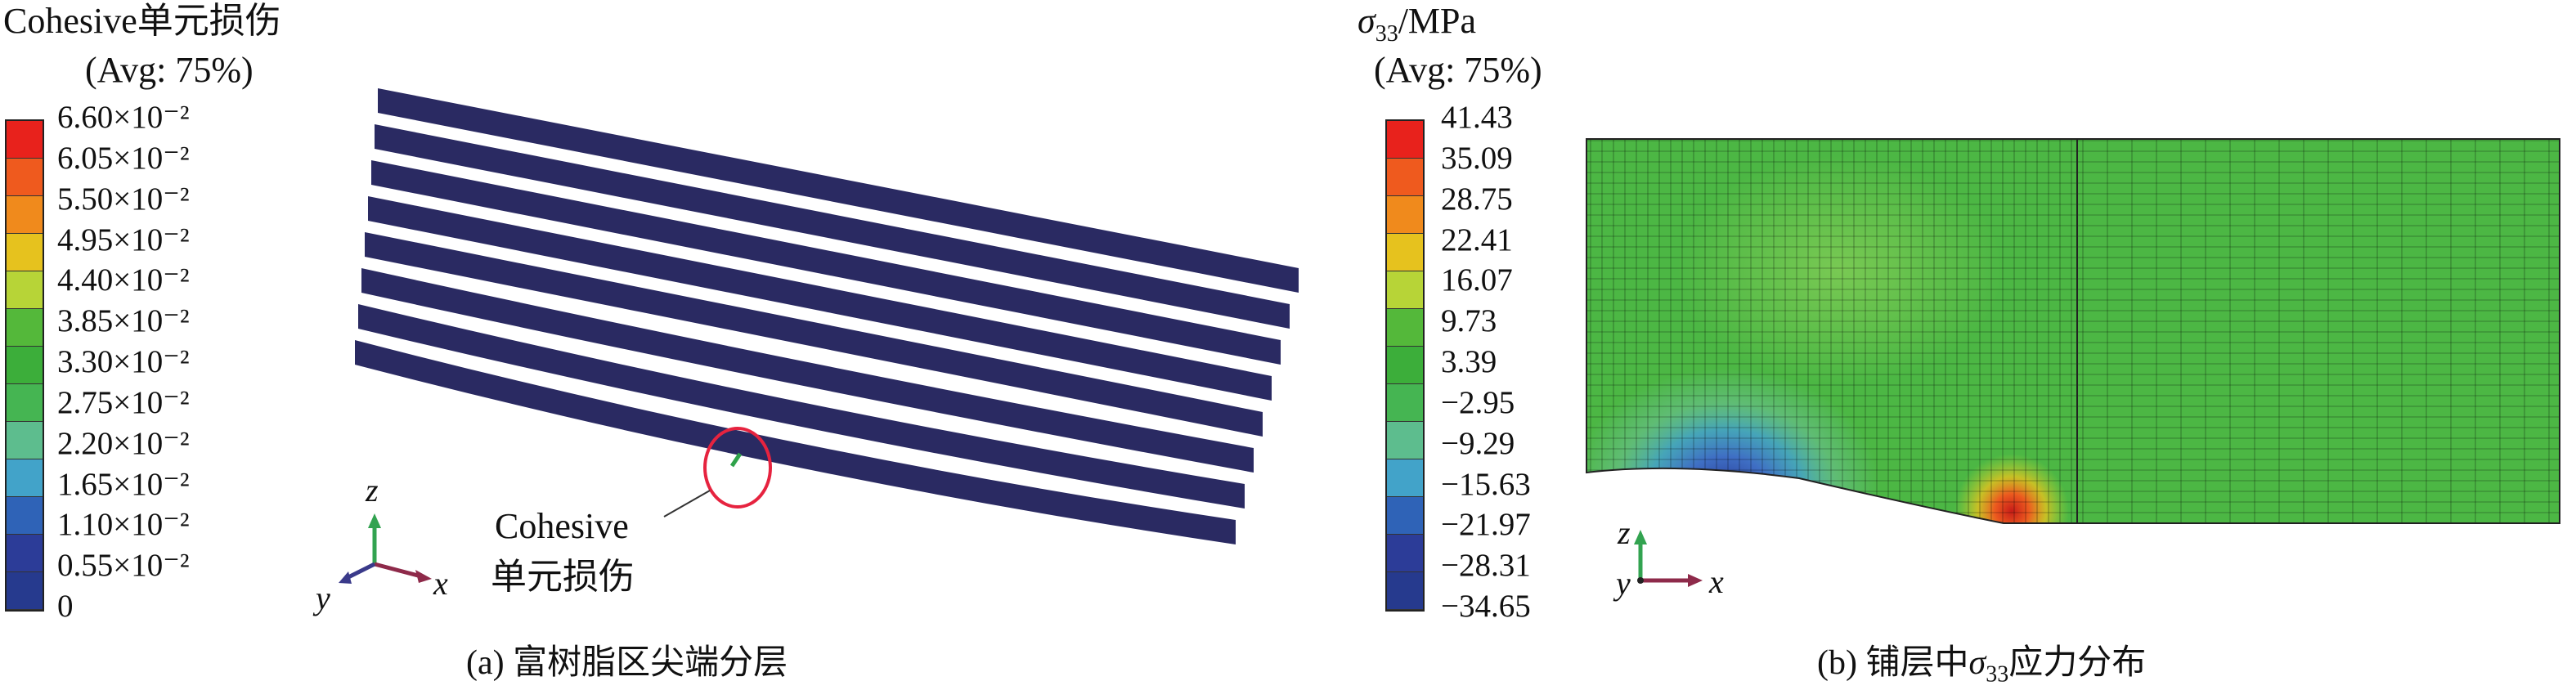 This screenshot has width=2576, height=699. Describe the element at coordinates (1623, 583) in the screenshot. I see `axis-b-y-label: y` at that location.